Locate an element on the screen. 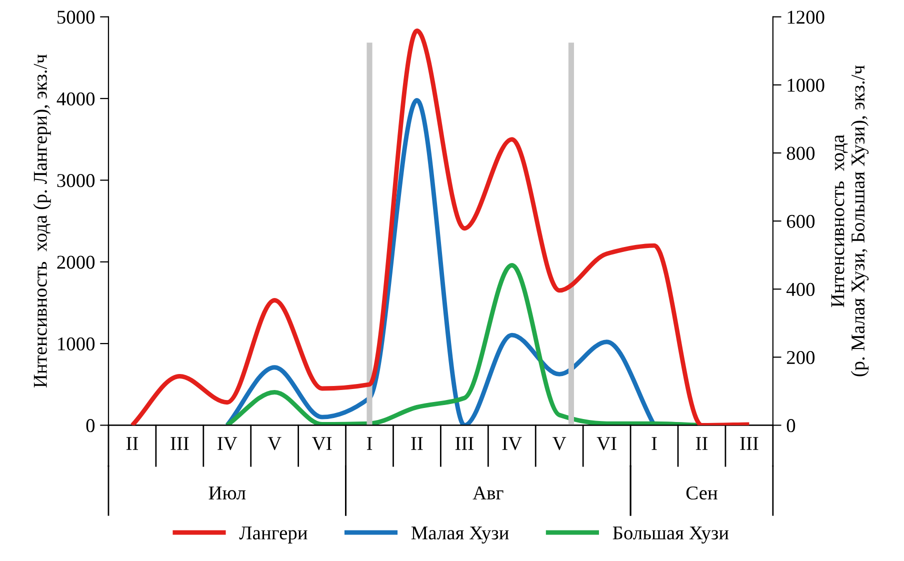 Image resolution: width=904 pixels, height=561 pixels. y2-tick-label: 400 is located at coordinates (800, 289).